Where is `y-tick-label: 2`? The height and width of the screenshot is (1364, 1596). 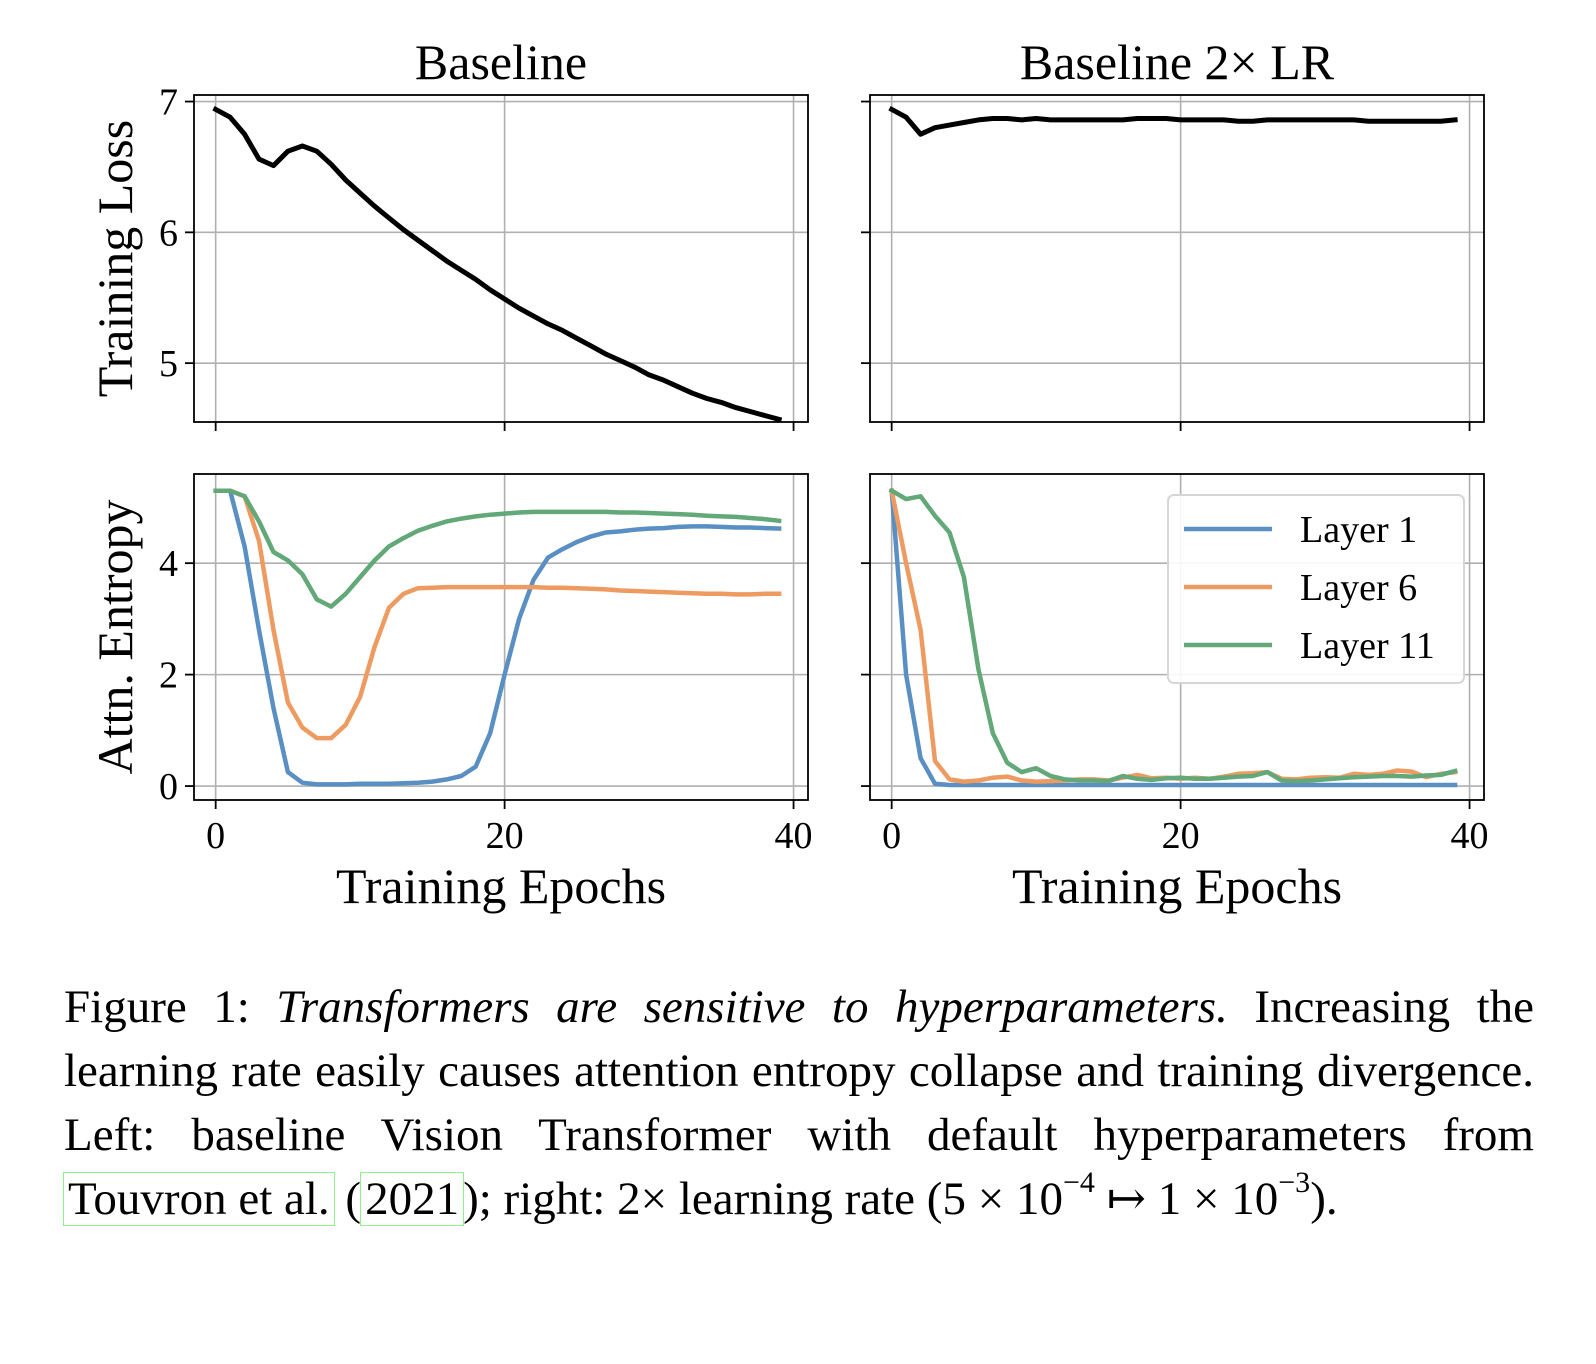 y-tick-label: 2 is located at coordinates (168, 676).